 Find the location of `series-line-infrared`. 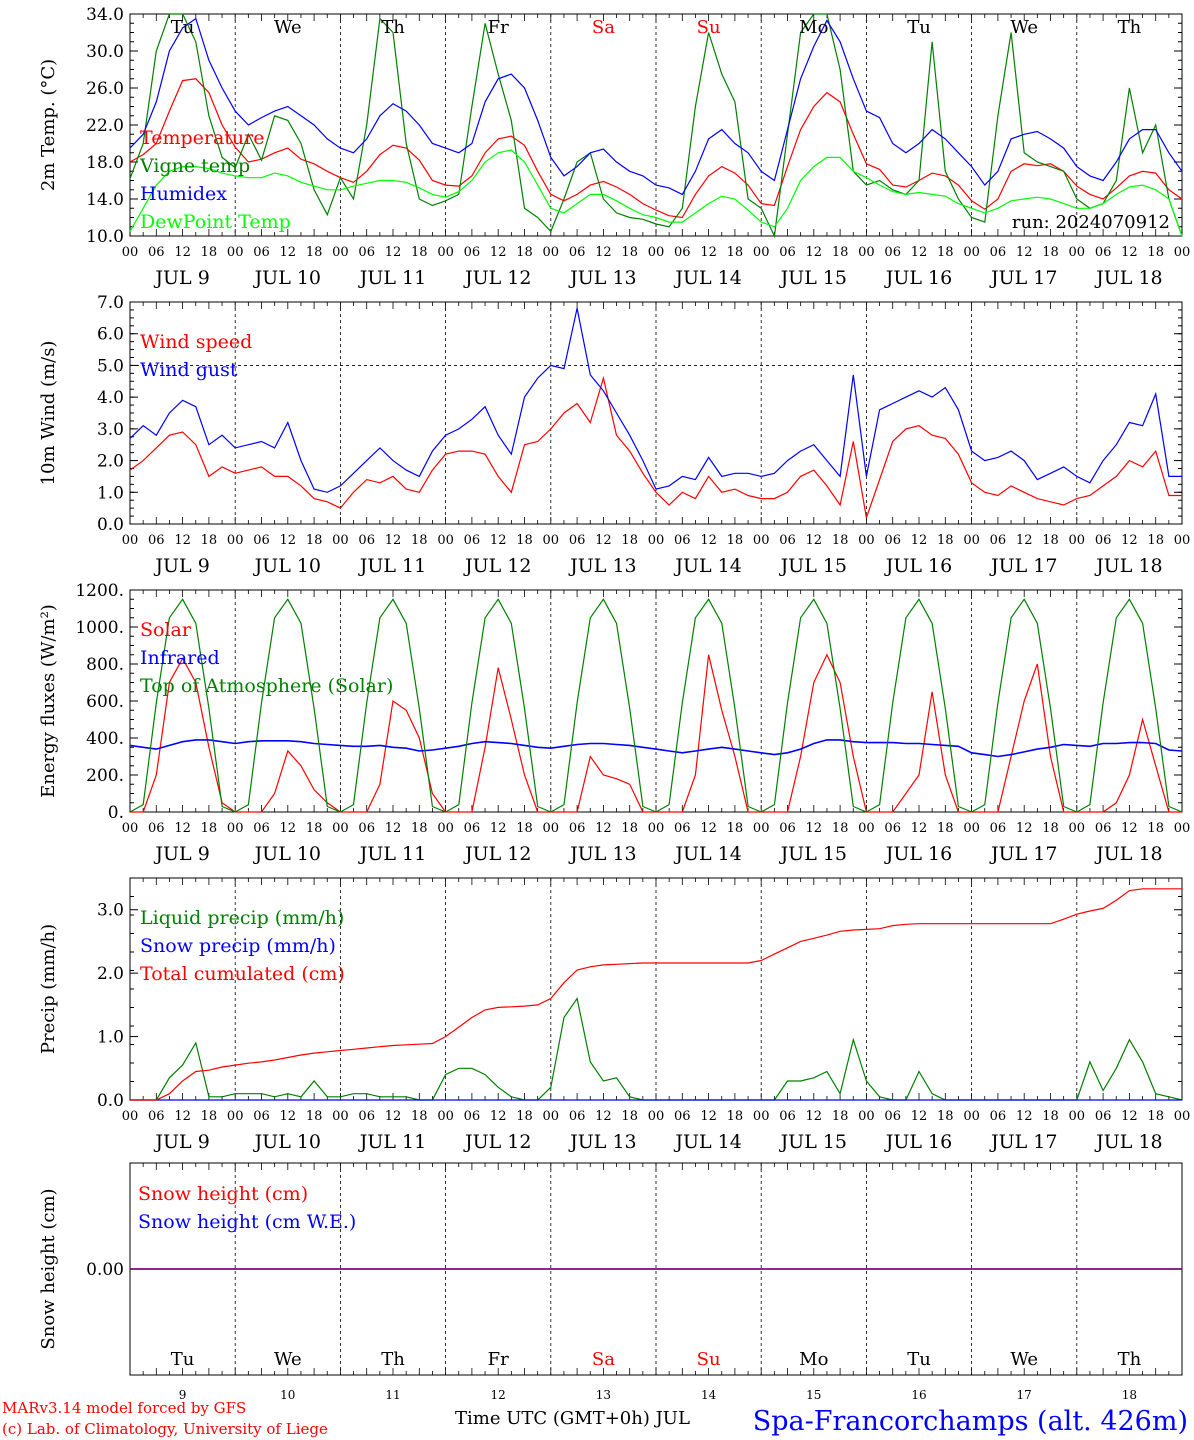

series-line-infrared is located at coordinates (656, 748).